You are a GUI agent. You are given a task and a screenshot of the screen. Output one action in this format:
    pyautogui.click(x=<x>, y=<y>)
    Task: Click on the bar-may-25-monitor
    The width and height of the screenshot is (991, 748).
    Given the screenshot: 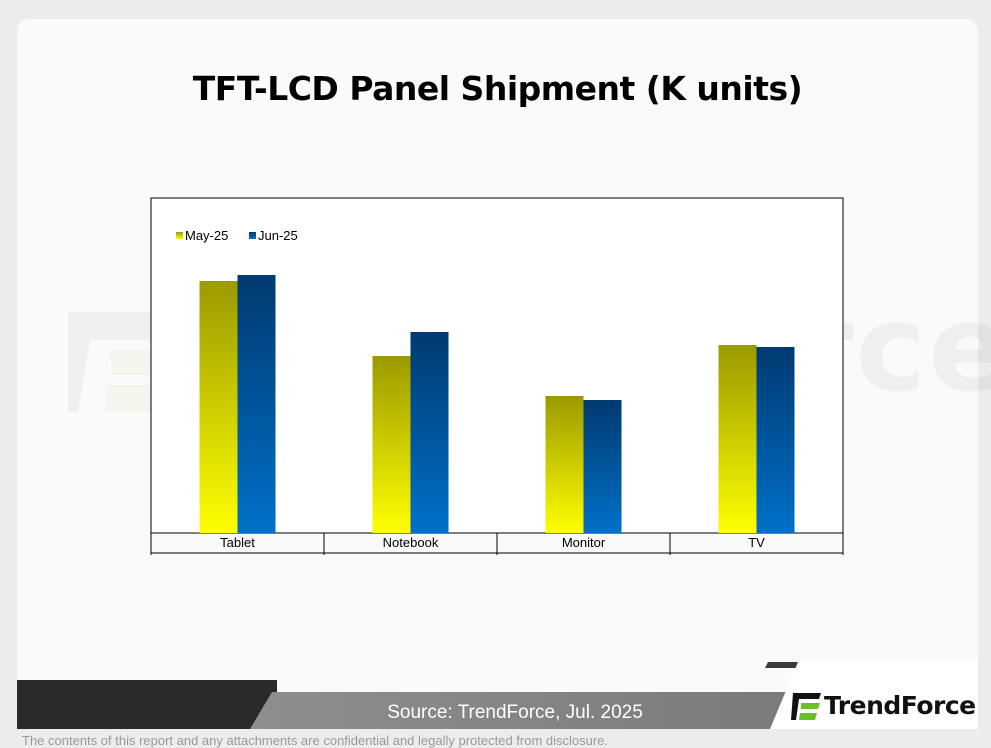 What is the action you would take?
    pyautogui.click(x=564, y=464)
    